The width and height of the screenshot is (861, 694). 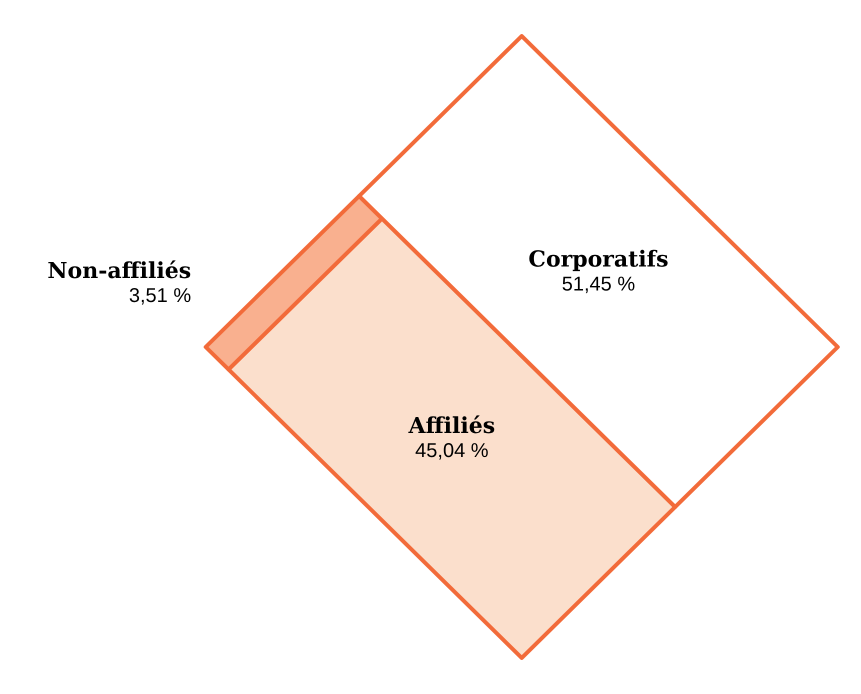 I want to click on data-label: 51,45 %, so click(x=599, y=285).